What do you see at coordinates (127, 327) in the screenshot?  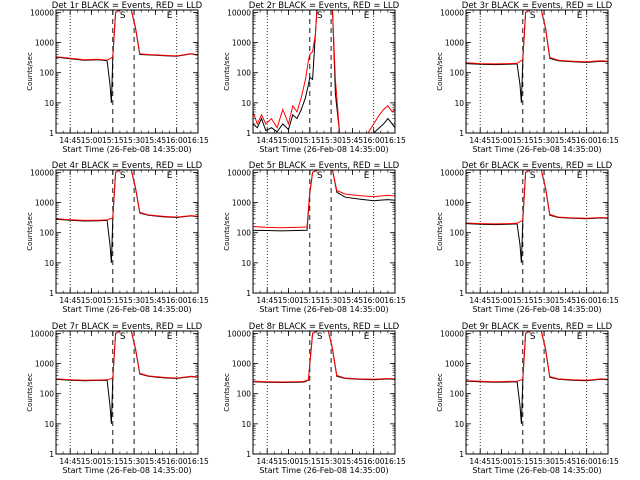 I see `panel-title: Det 7r BLACK = Events, RED = LLD` at bounding box center [127, 327].